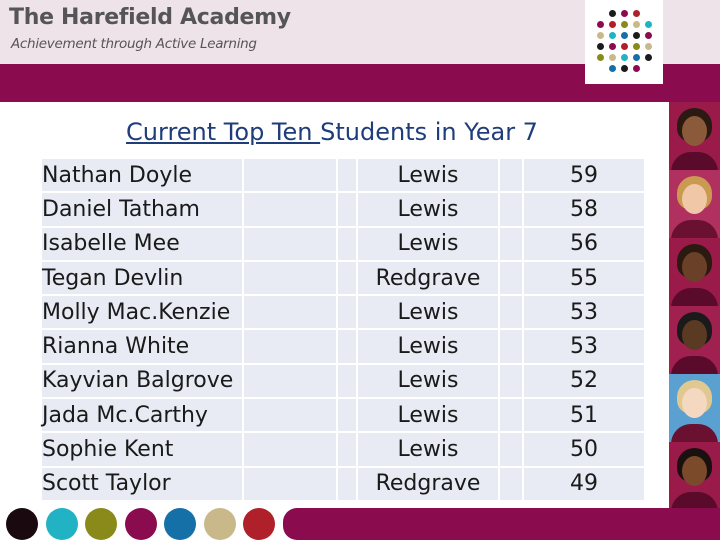 This screenshot has width=720, height=540. What do you see at coordinates (142, 175) in the screenshot?
I see `student-name: Nathan Doyle` at bounding box center [142, 175].